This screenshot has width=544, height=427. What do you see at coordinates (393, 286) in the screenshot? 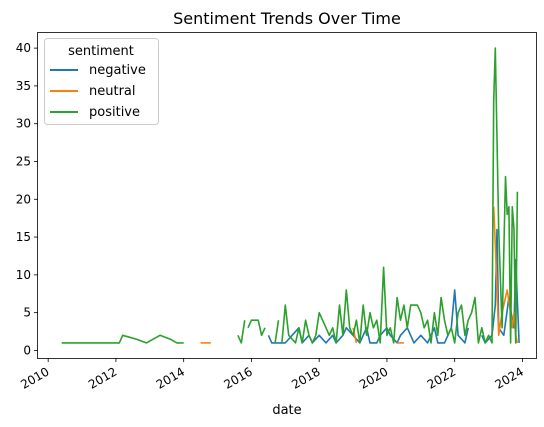
I see `series-negative` at bounding box center [393, 286].